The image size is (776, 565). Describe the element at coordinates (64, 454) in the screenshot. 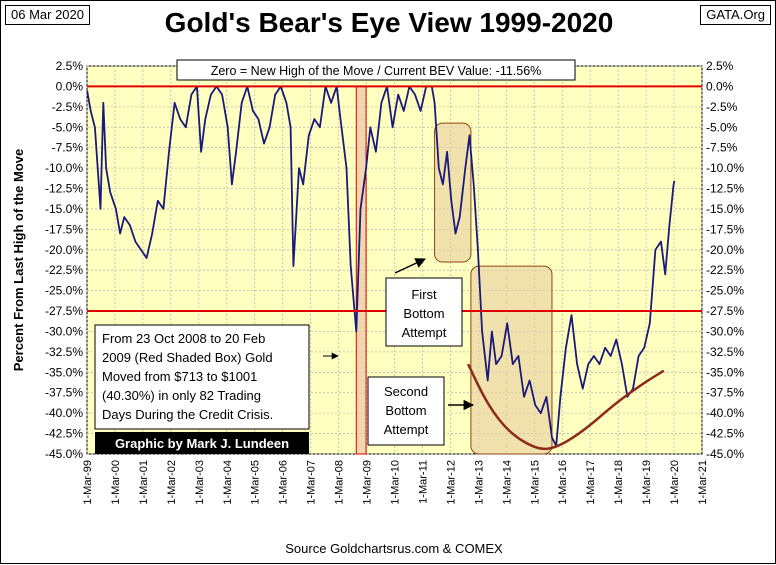

I see `y-tick-label-left: -45.0%` at that location.